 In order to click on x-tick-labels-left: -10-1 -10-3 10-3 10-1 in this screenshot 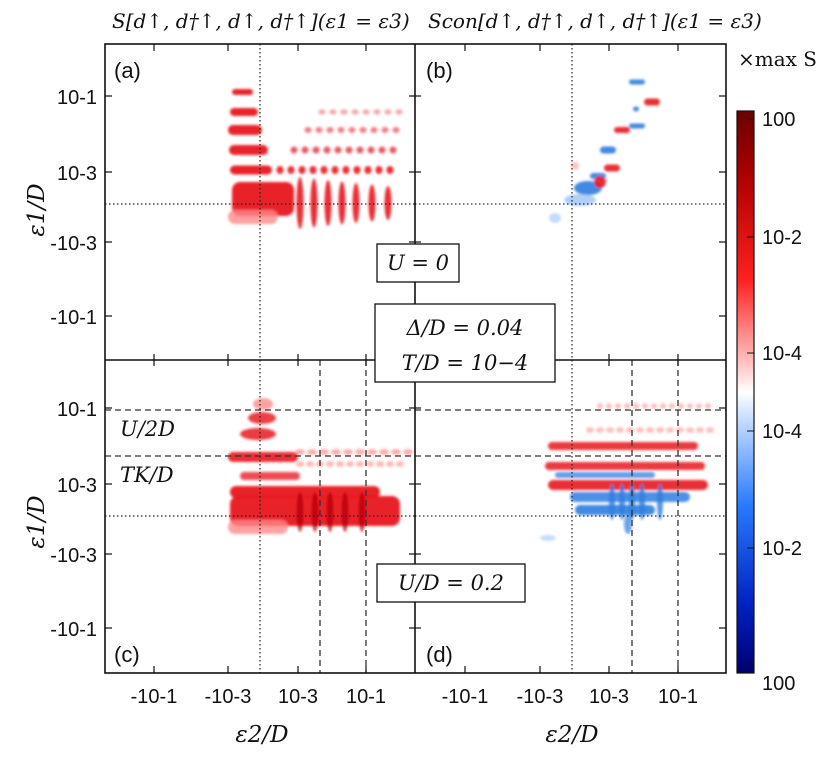, I will do `click(258, 697)`.